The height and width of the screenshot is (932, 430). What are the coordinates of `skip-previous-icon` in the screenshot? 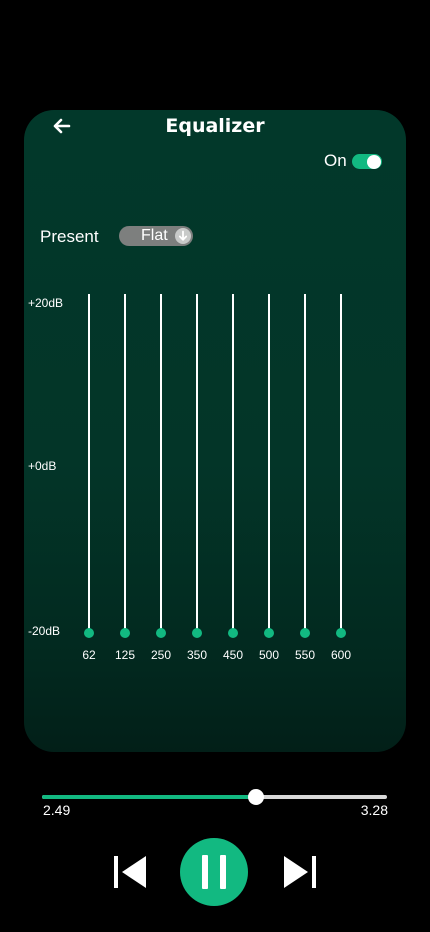 It's located at (130, 872).